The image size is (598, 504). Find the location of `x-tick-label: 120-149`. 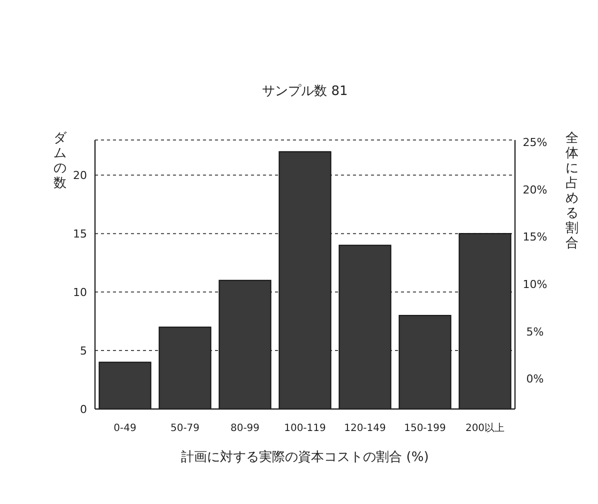

x-tick-label: 120-149 is located at coordinates (365, 428).